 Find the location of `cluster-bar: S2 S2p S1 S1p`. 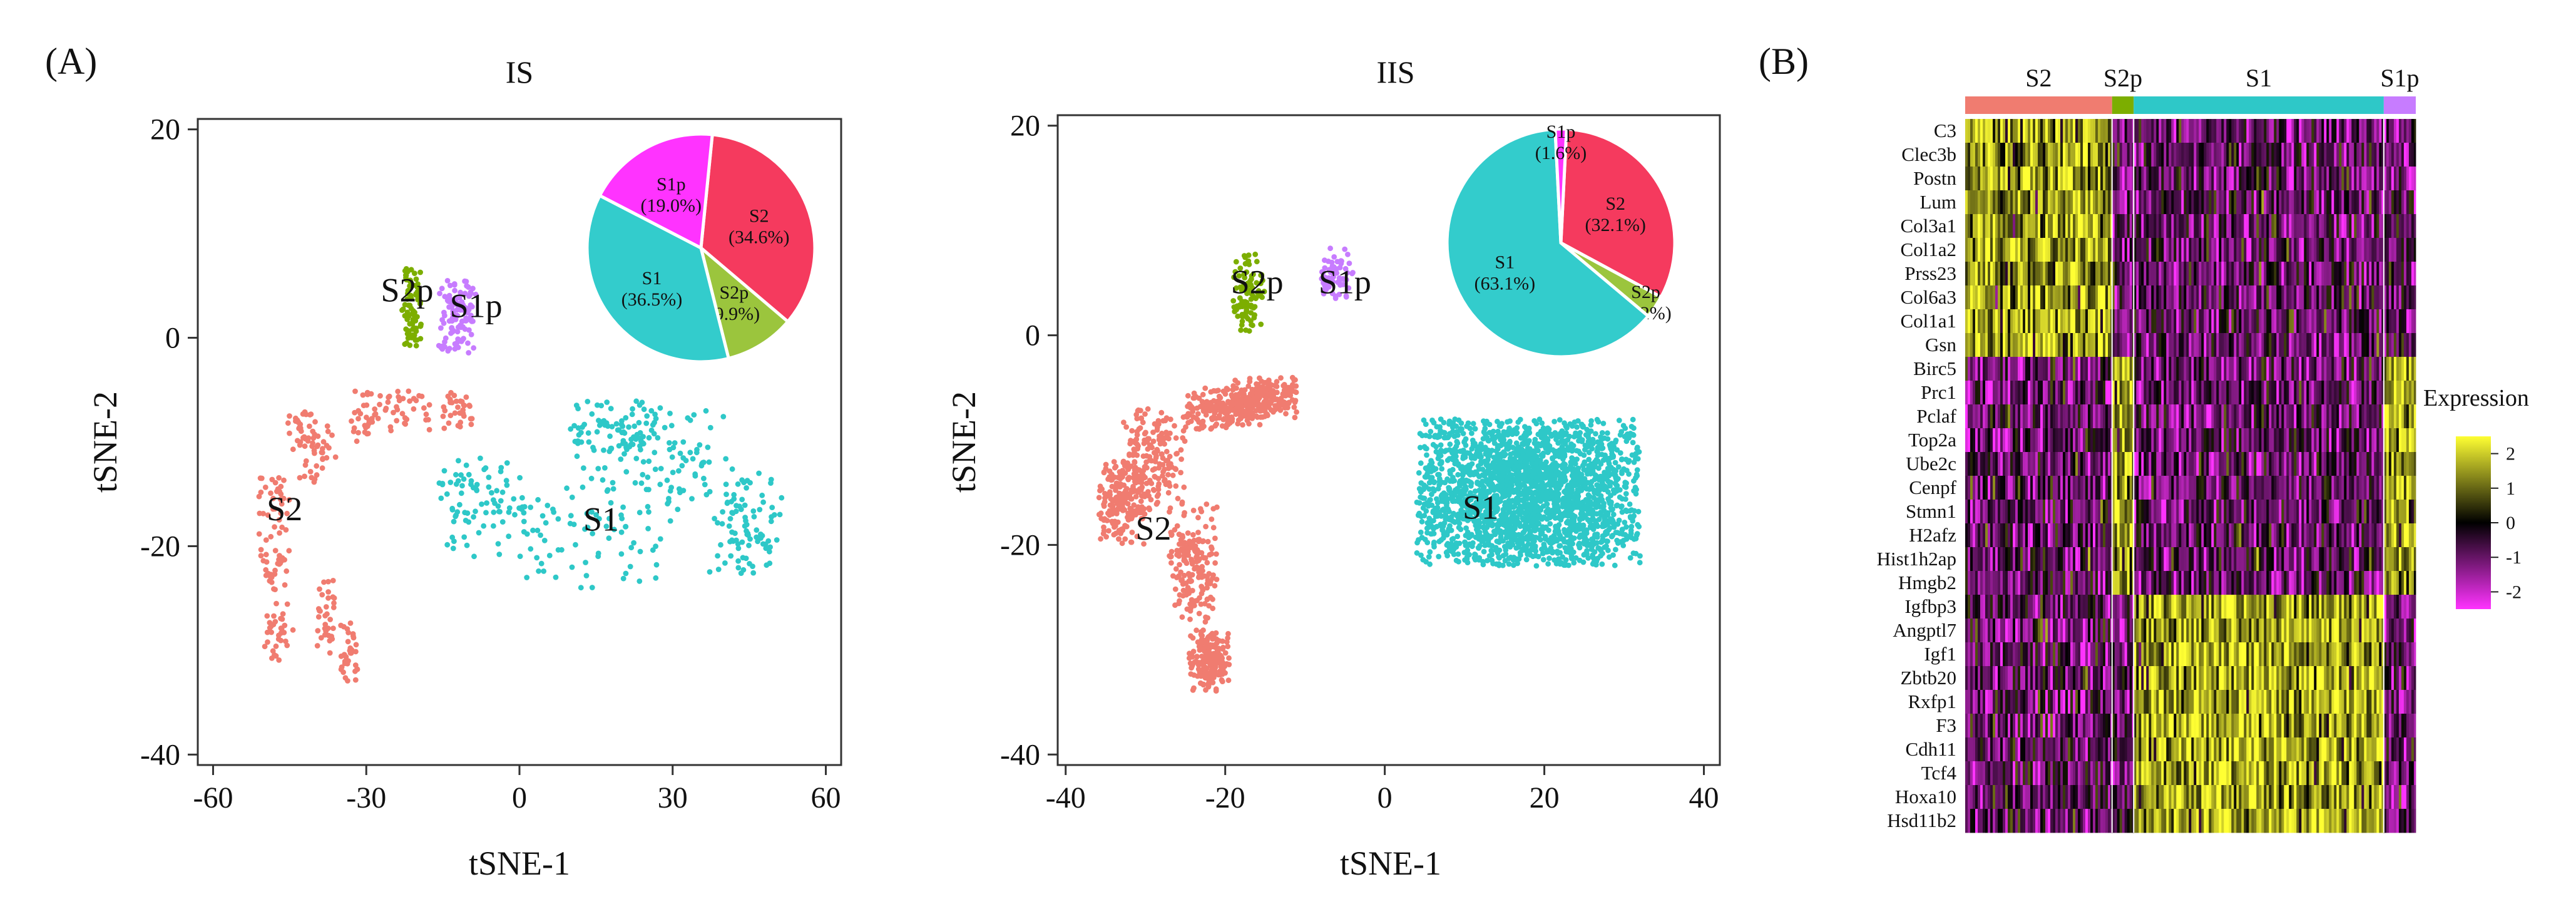

cluster-bar: S2 S2p S1 S1p is located at coordinates (2192, 89).